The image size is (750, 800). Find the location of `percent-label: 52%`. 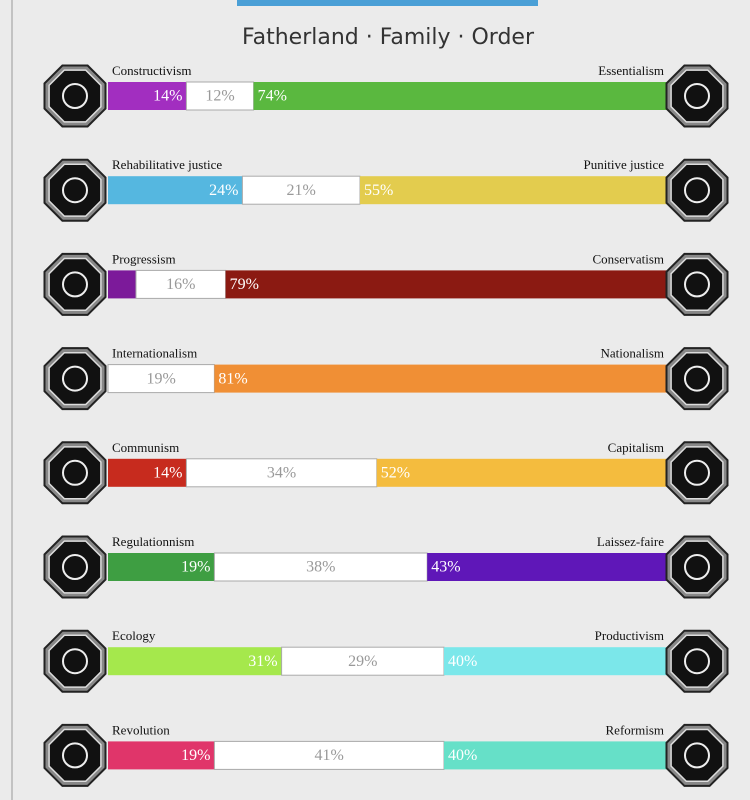

percent-label: 52% is located at coordinates (395, 472).